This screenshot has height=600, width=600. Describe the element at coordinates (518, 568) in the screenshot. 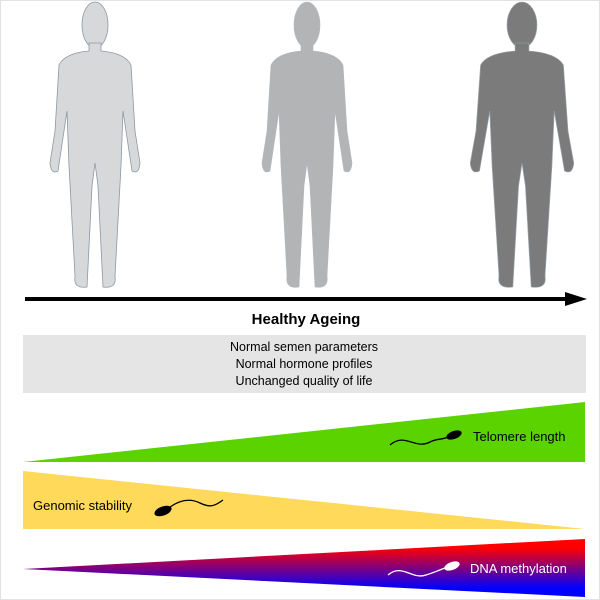

I see `dna-methylation-label: DNA methylation` at that location.